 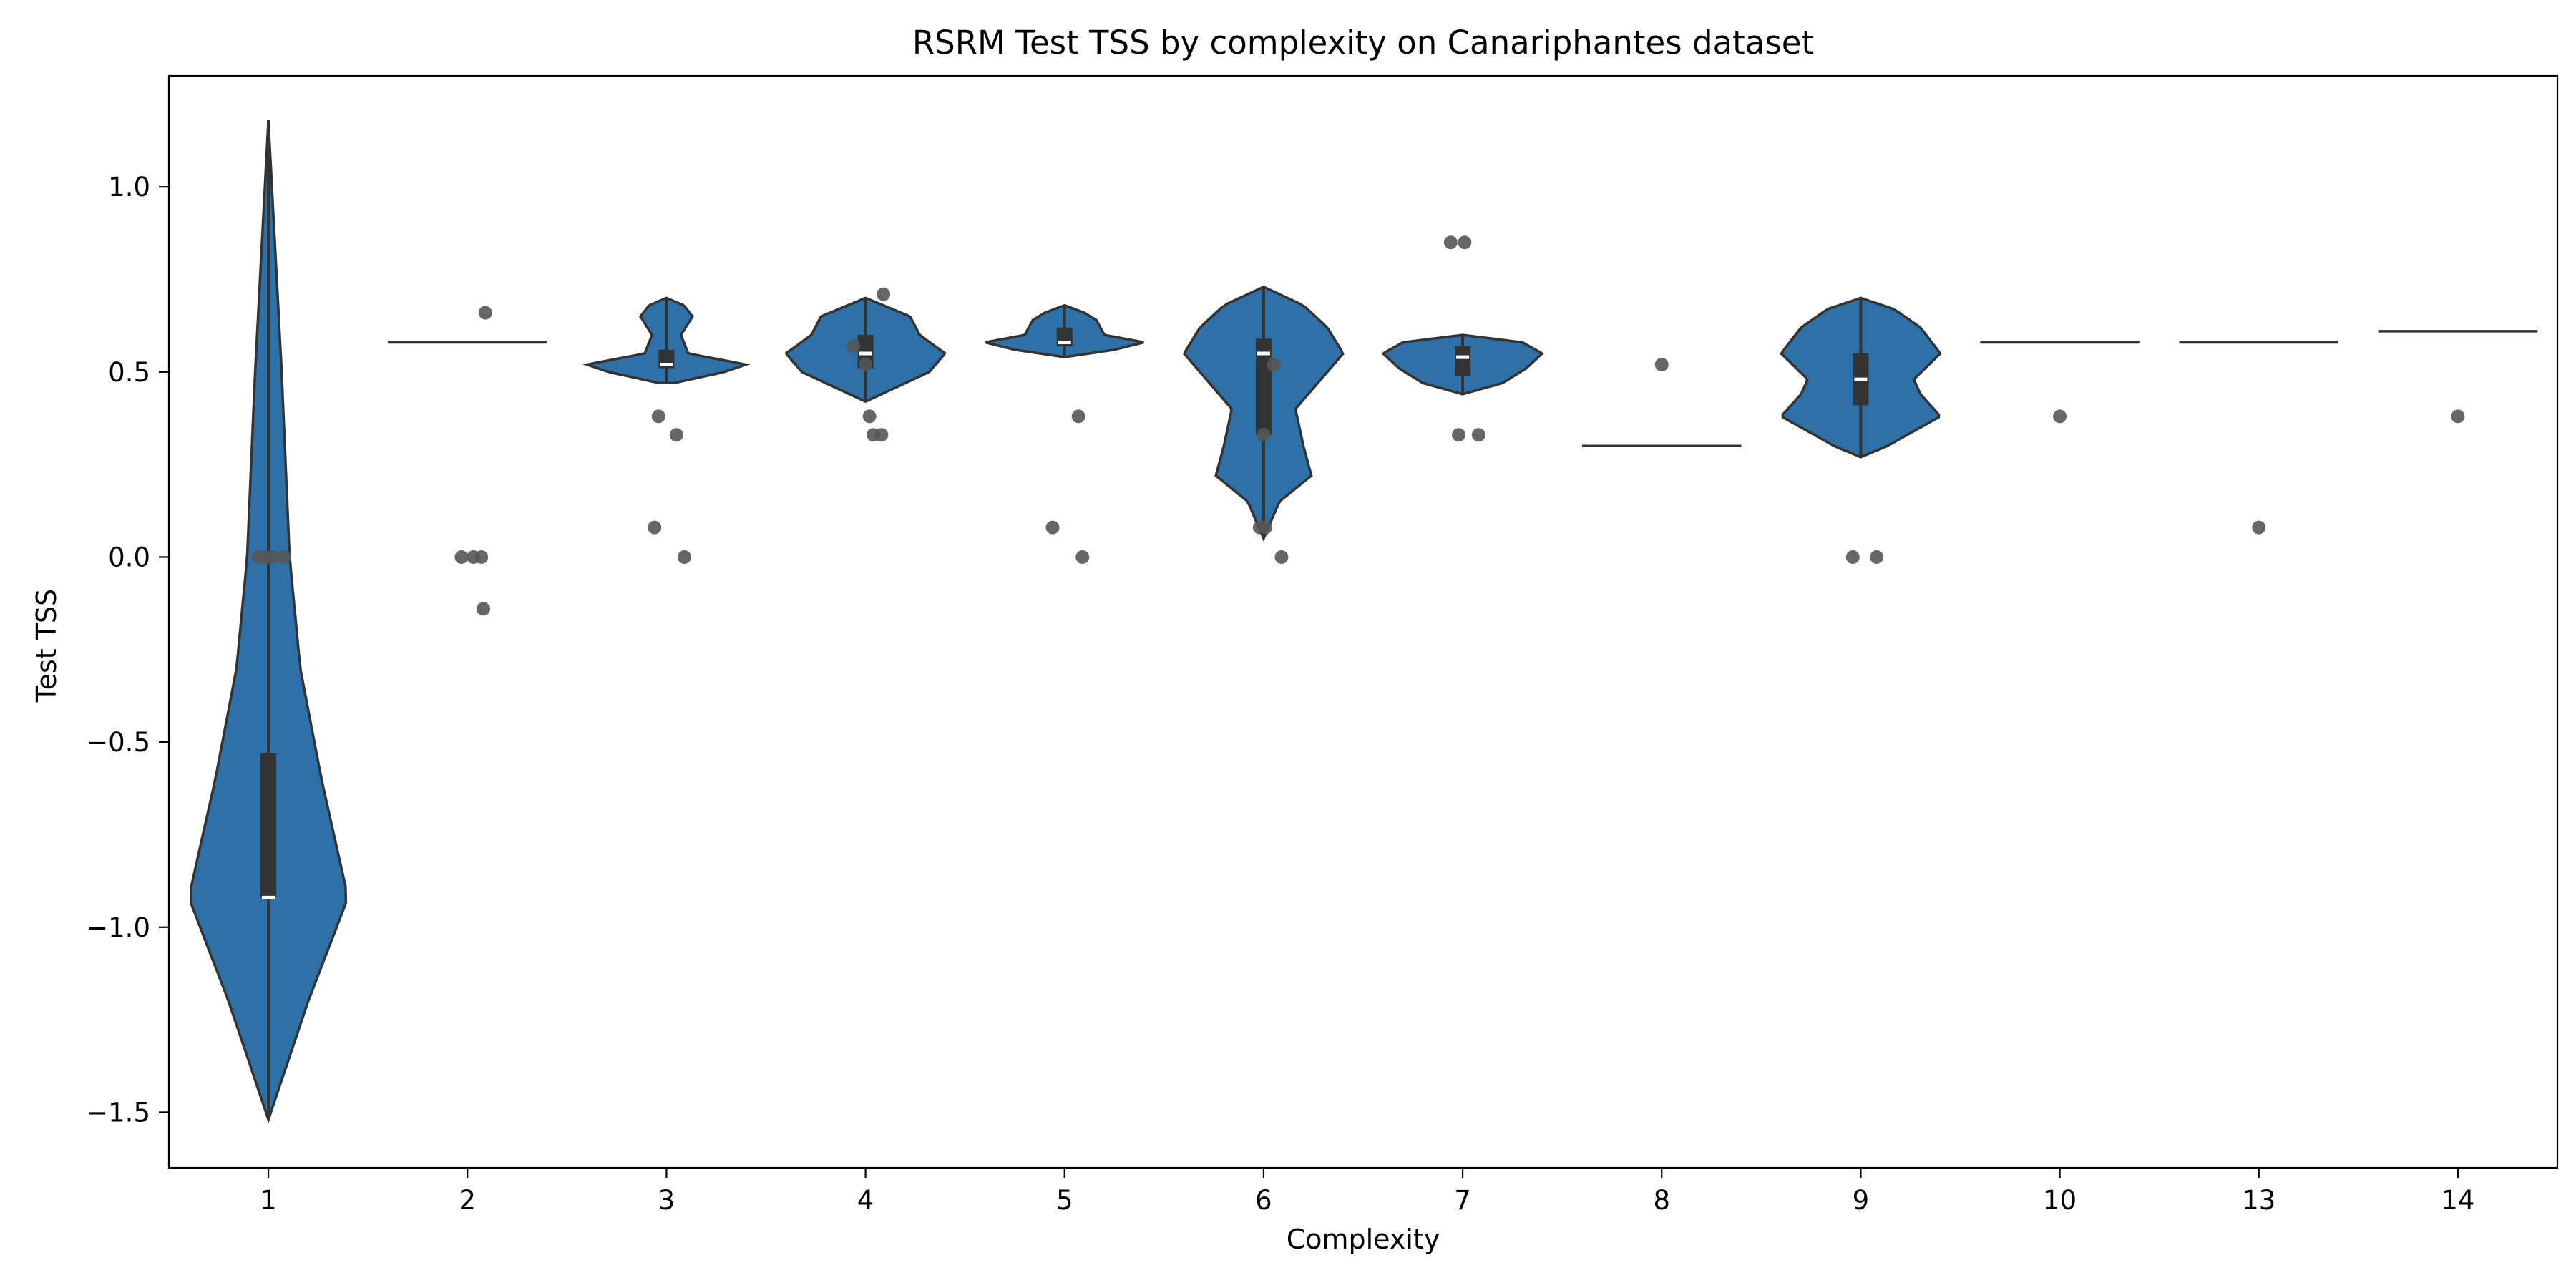 What do you see at coordinates (865, 1200) in the screenshot?
I see `x-tick-label: 4` at bounding box center [865, 1200].